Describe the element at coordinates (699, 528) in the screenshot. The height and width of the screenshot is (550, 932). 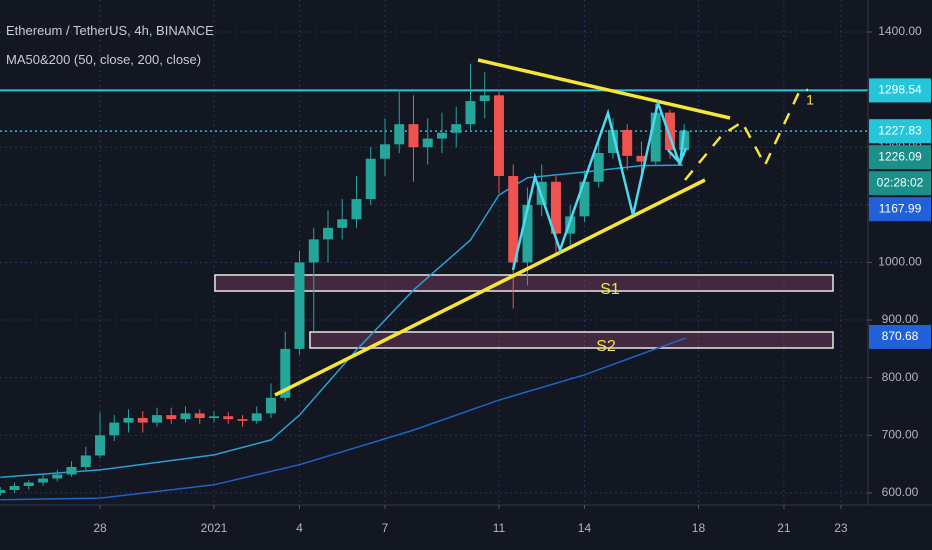
I see `x-tick-label: 18` at that location.